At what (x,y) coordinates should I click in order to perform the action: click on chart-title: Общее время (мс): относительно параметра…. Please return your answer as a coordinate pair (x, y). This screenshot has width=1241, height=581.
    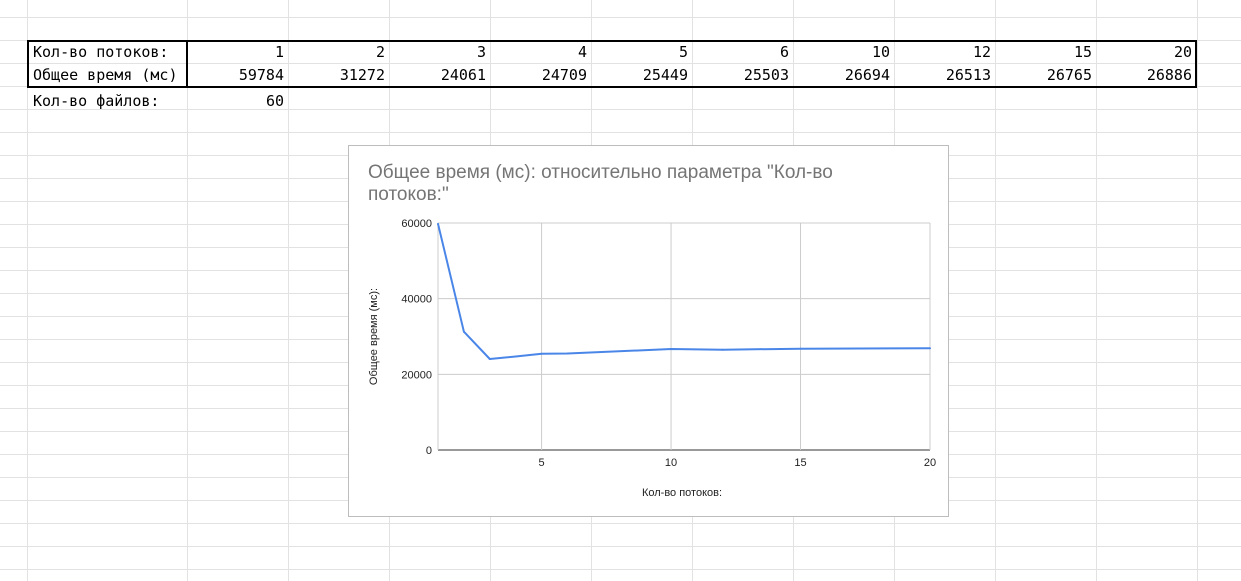
    Looking at the image, I should click on (600, 183).